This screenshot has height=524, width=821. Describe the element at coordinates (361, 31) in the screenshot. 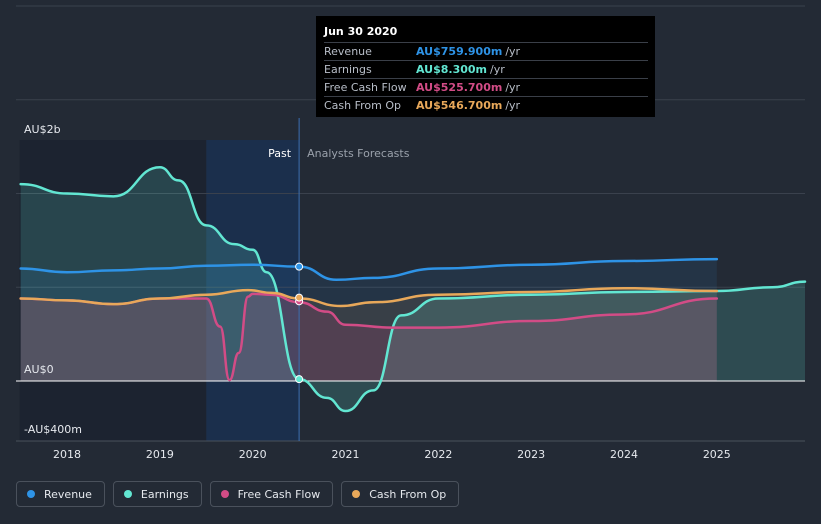

I see `tooltip-date: Jun 30 2020` at that location.